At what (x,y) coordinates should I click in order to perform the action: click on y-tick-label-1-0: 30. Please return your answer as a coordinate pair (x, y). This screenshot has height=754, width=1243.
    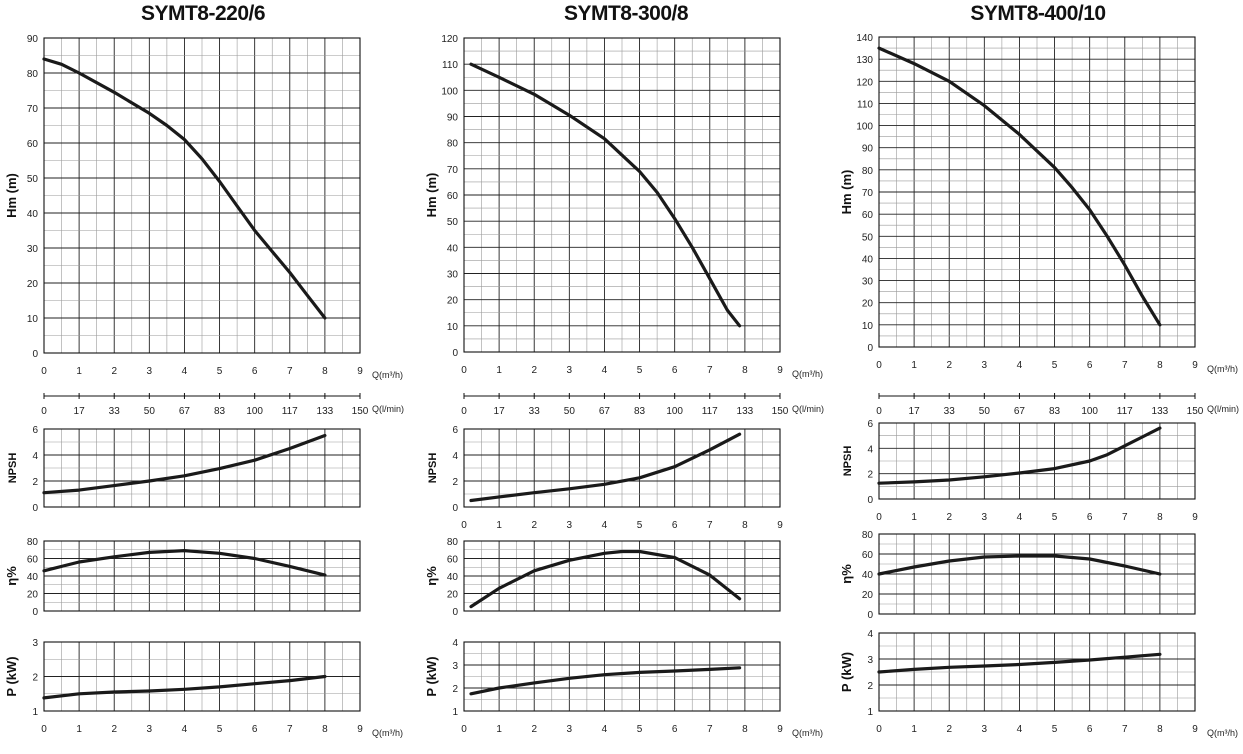
    Looking at the image, I should click on (453, 275).